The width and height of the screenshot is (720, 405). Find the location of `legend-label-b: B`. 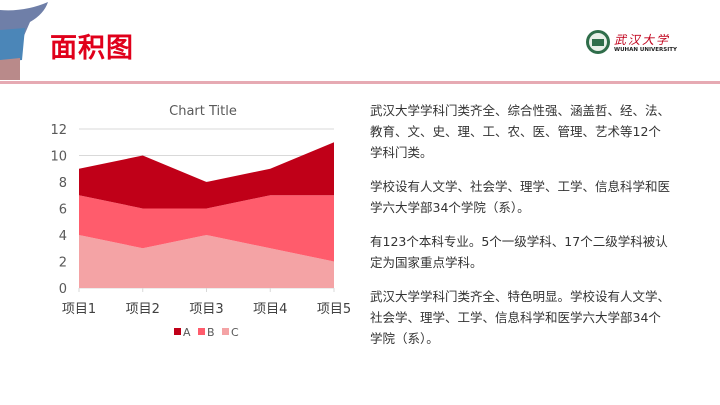

legend-label-b: B is located at coordinates (211, 332).